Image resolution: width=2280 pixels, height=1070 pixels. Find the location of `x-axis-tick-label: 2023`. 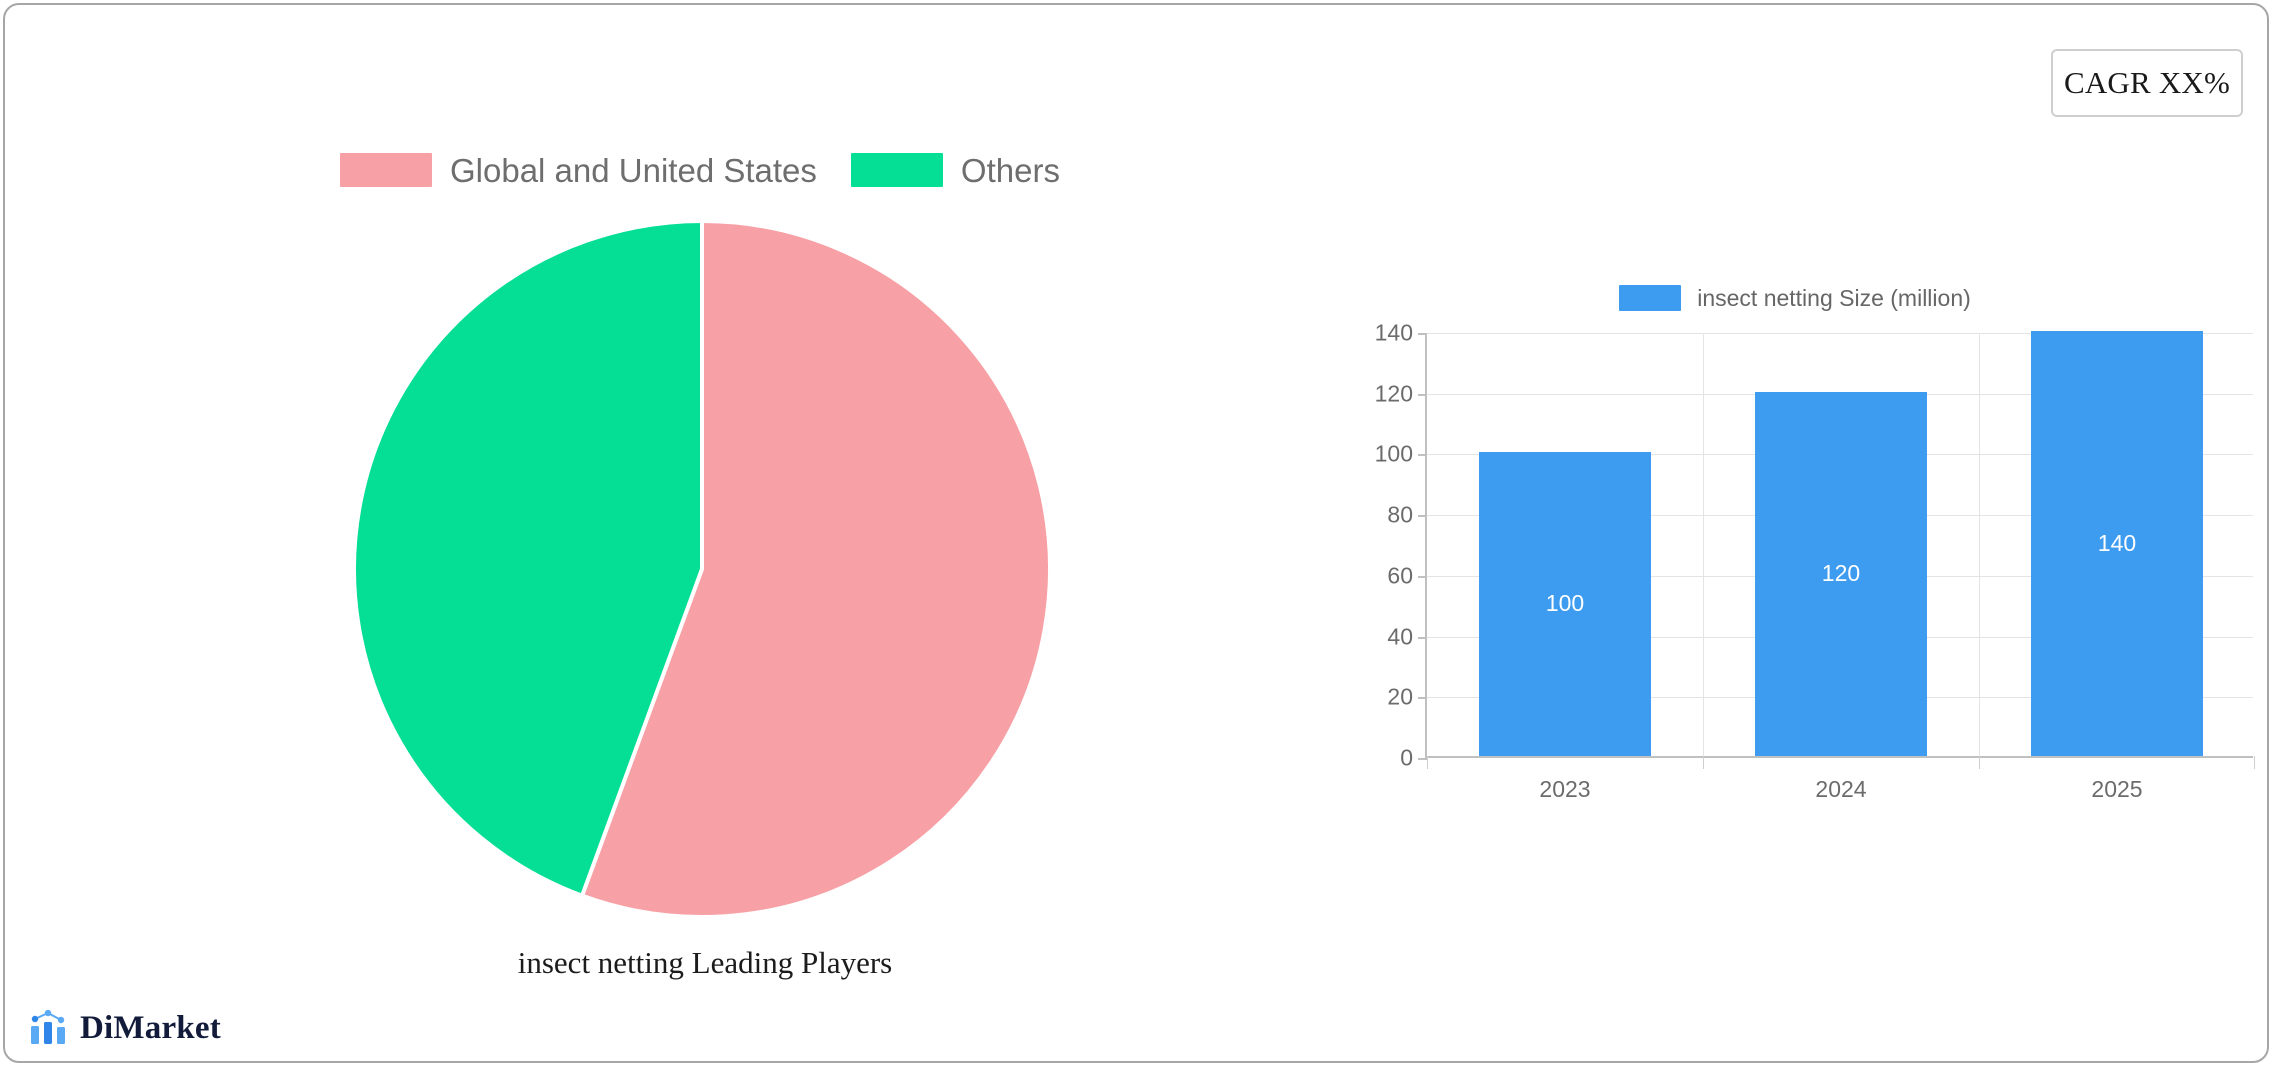

x-axis-tick-label: 2023 is located at coordinates (1565, 789).